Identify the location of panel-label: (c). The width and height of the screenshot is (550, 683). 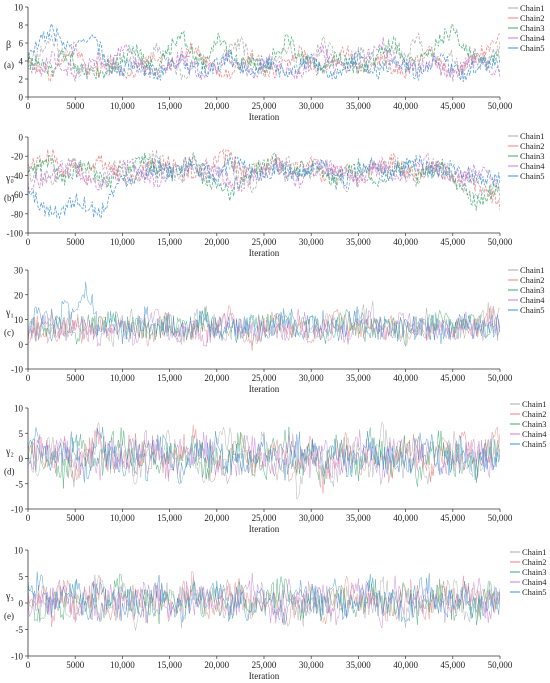
(9, 333).